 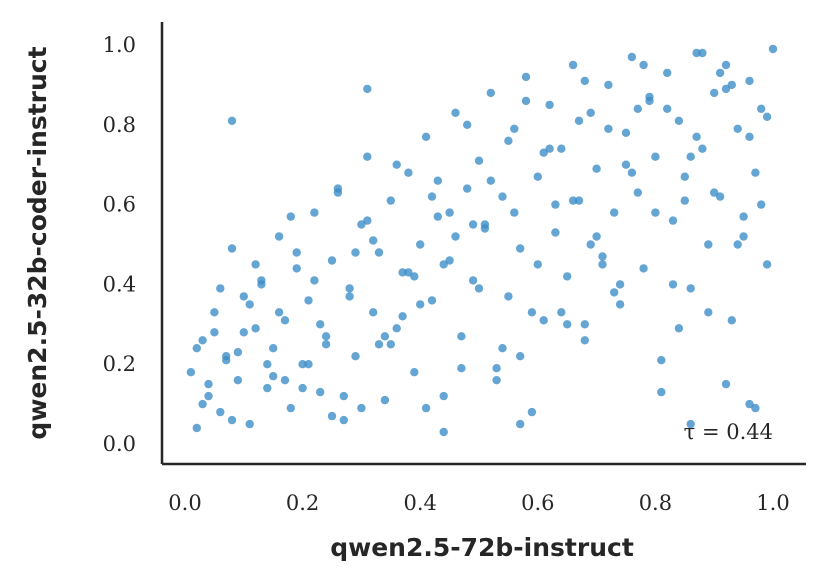 What do you see at coordinates (482, 547) in the screenshot?
I see `x-axis-title: qwen2.5-72b-instruct` at bounding box center [482, 547].